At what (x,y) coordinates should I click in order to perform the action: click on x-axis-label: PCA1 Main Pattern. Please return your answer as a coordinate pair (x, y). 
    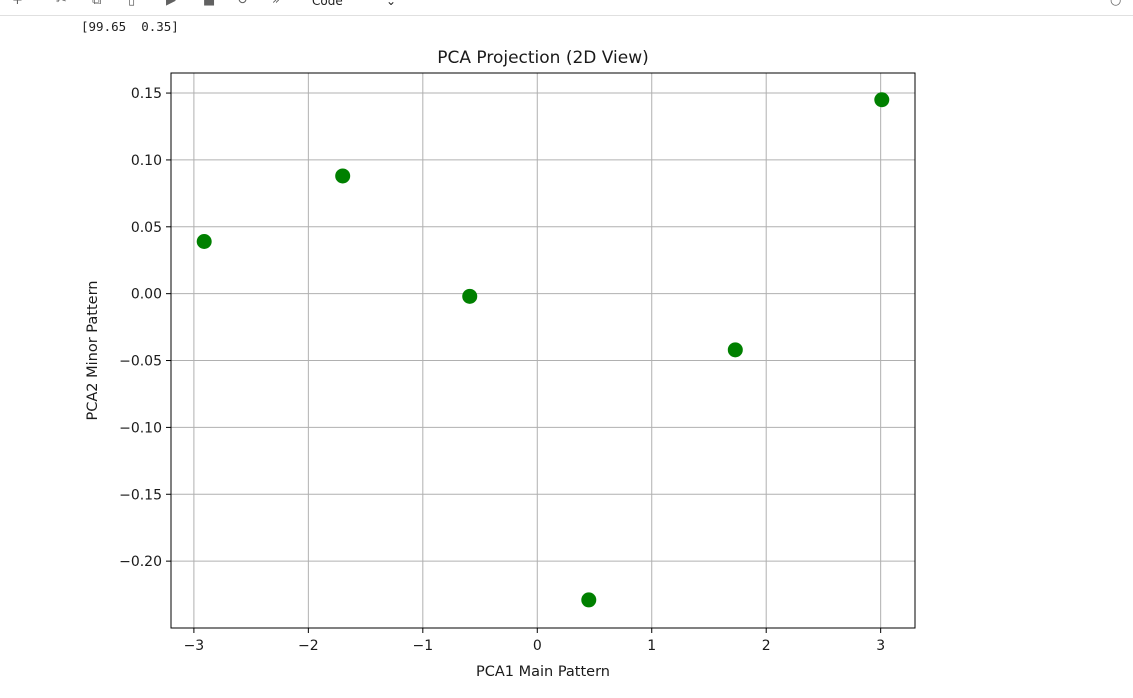
    Looking at the image, I should click on (543, 672).